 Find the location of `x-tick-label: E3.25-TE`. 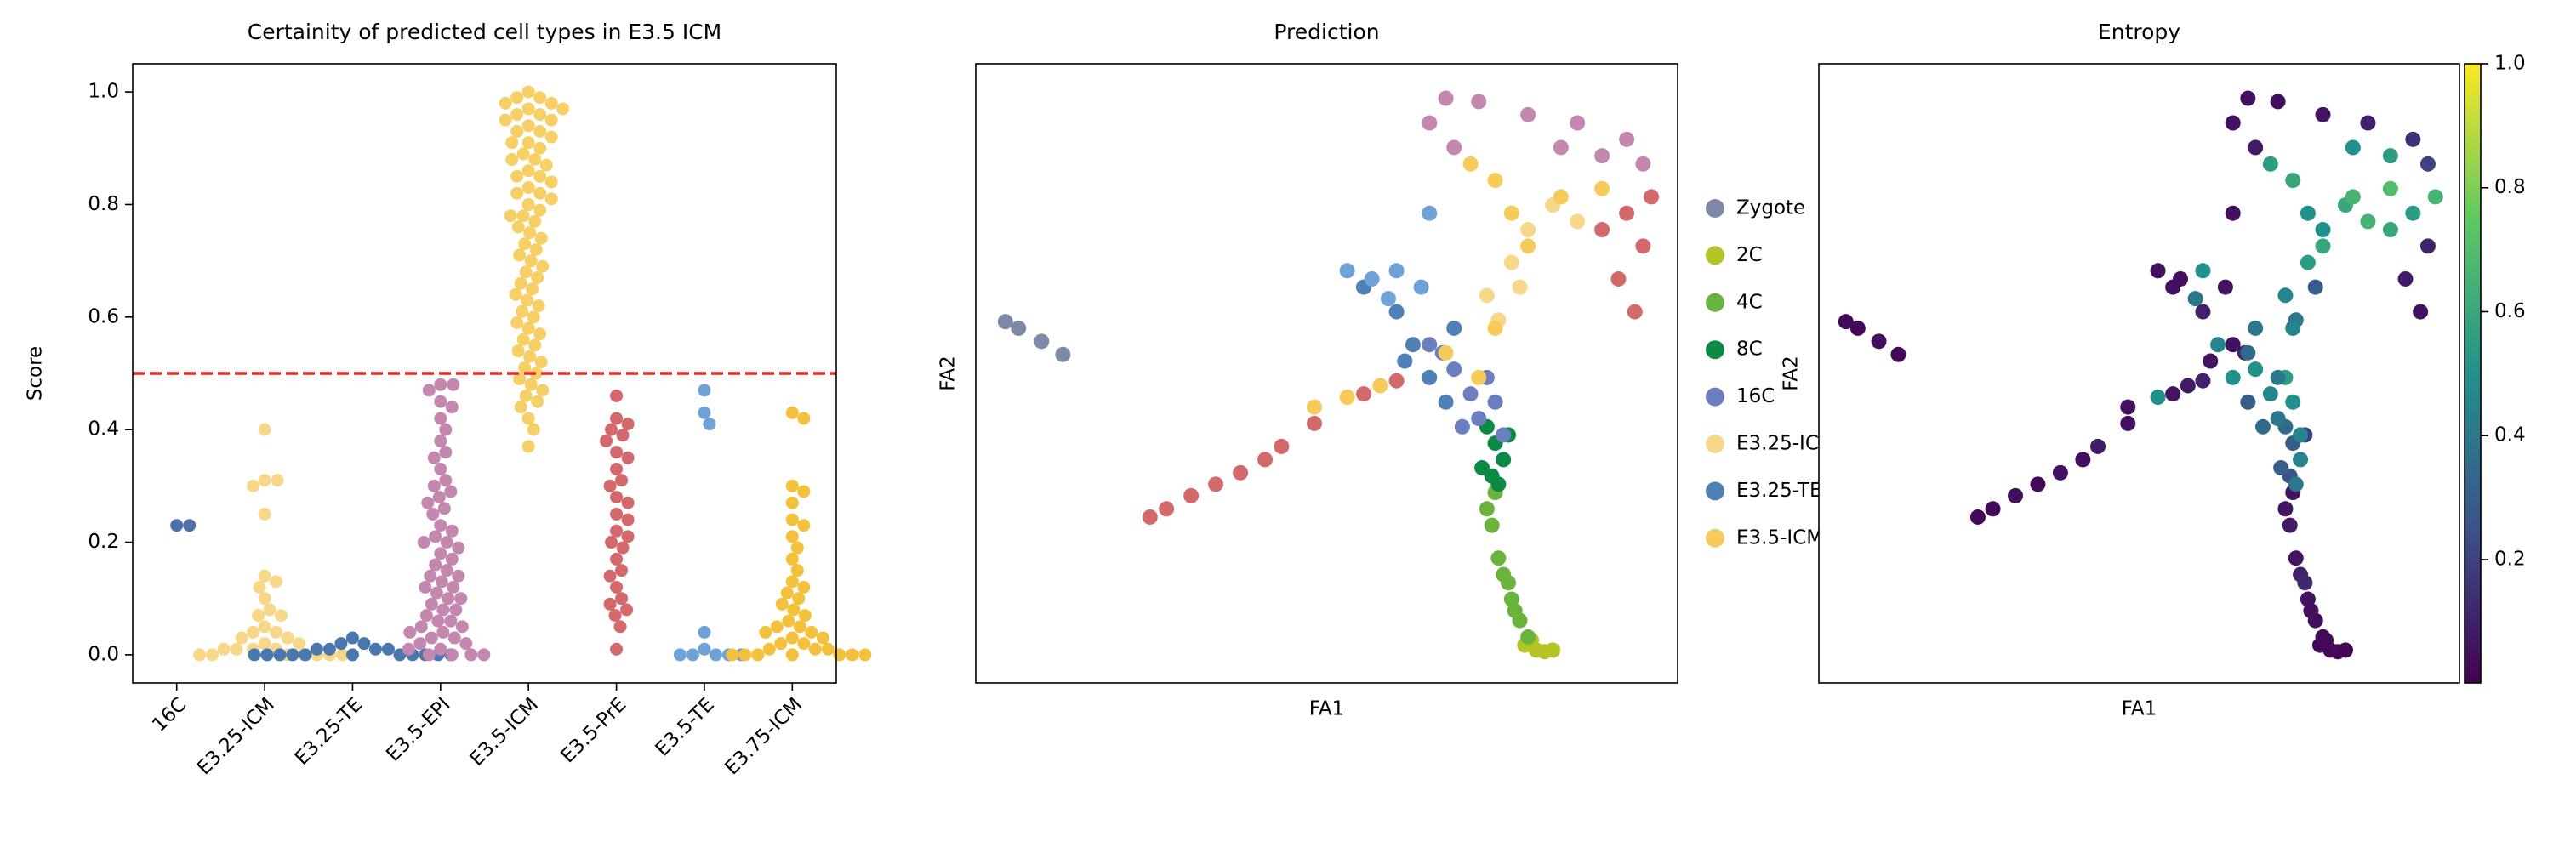

x-tick-label: E3.25-TE is located at coordinates (329, 731).